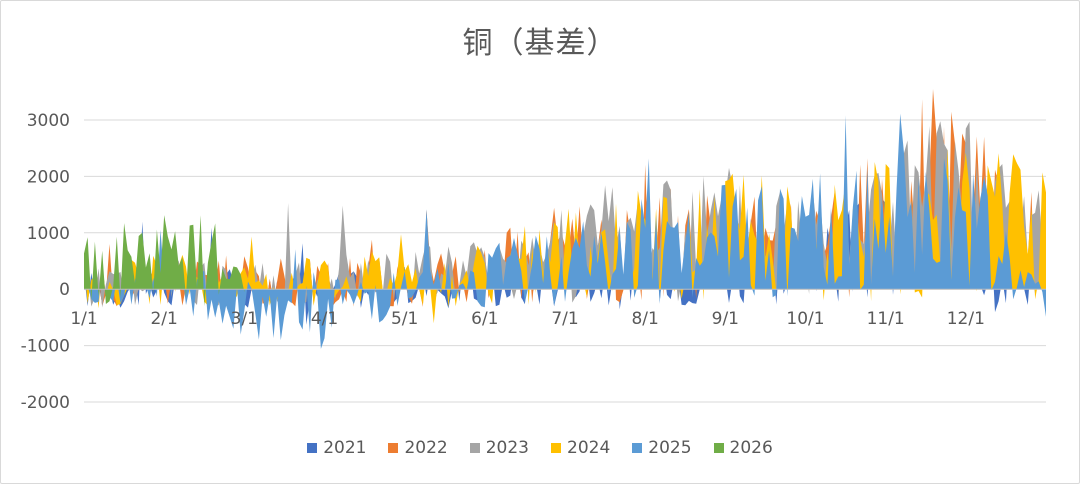 Image resolution: width=1080 pixels, height=484 pixels. I want to click on x-tick-label: 10/1, so click(805, 319).